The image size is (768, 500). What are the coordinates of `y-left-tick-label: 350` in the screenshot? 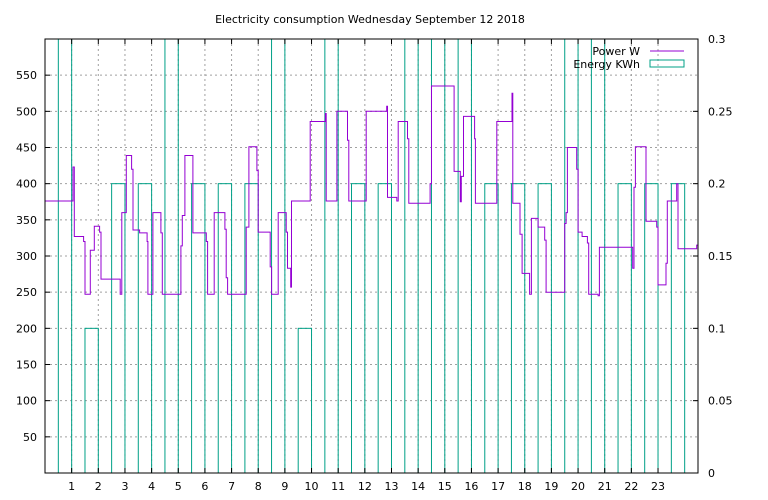 It's located at (26, 220).